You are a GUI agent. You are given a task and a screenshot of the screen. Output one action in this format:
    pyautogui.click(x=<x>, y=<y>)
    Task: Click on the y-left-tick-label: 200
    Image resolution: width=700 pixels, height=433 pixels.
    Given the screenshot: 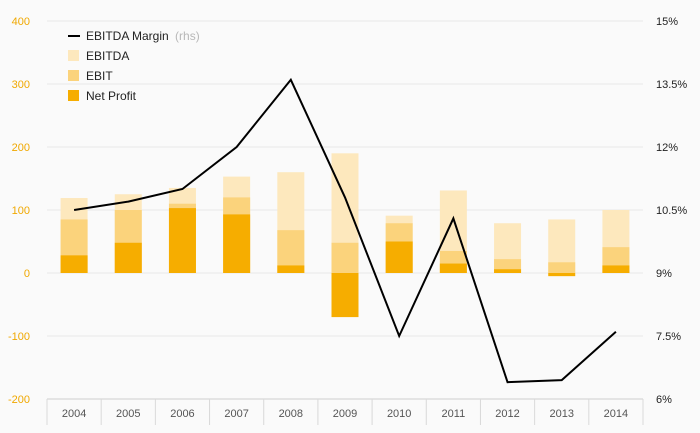 What is the action you would take?
    pyautogui.click(x=21, y=148)
    